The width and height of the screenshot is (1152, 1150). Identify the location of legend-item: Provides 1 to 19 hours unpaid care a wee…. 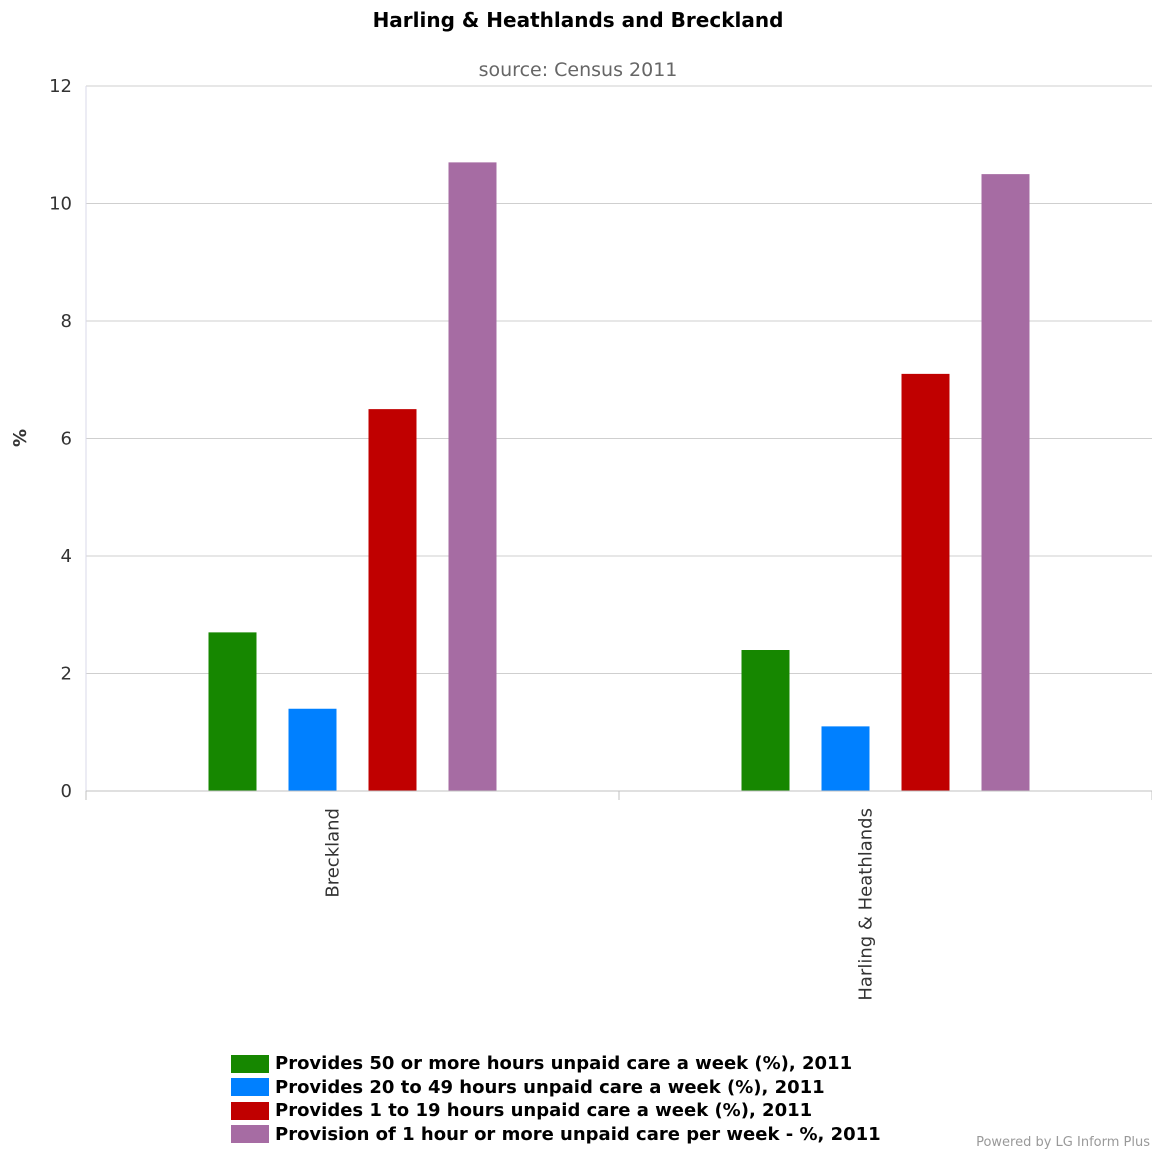
(556, 1111).